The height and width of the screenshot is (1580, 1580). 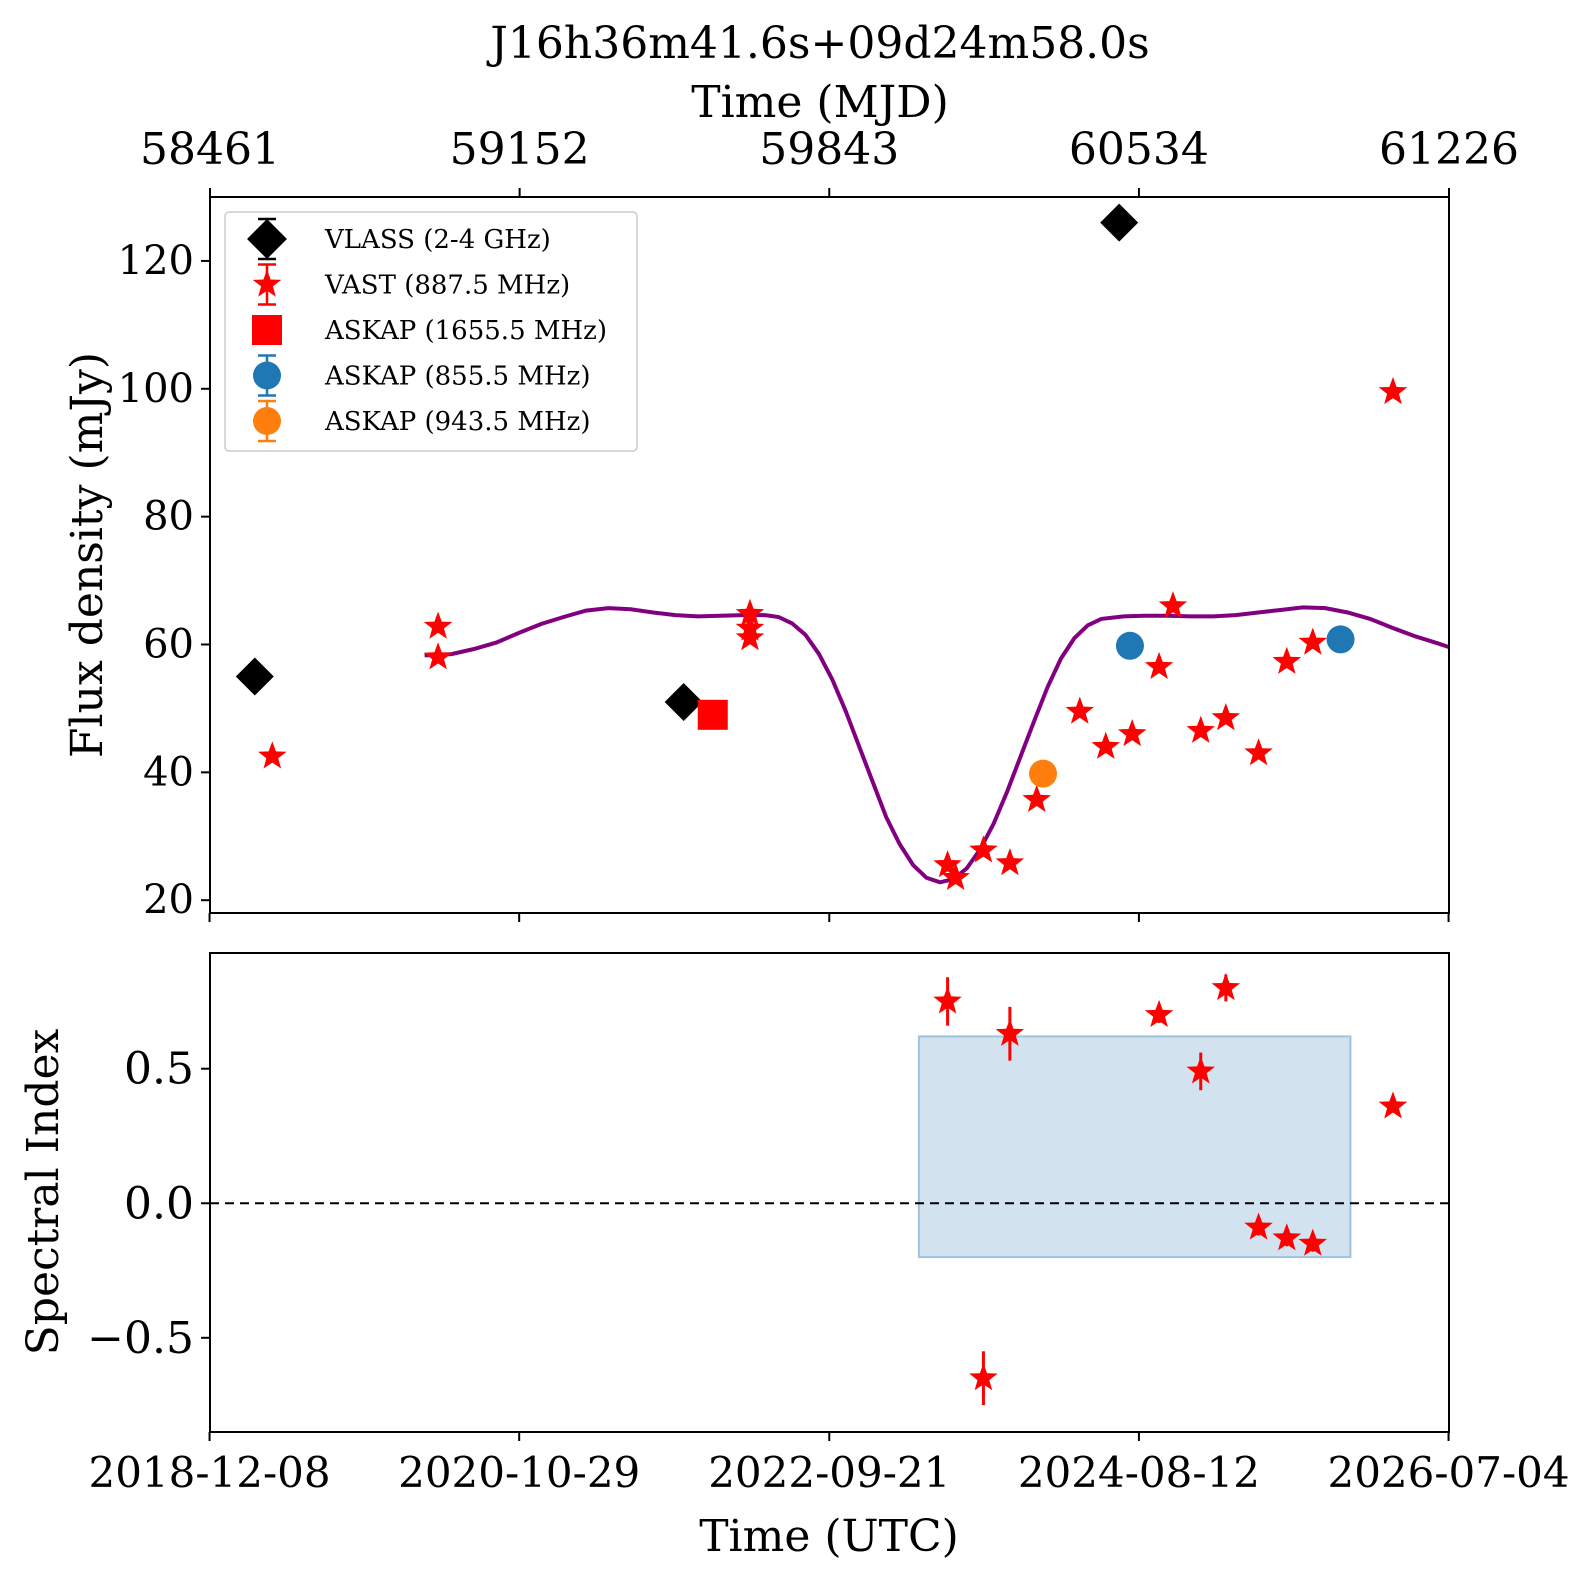 I want to click on utc-tick-label: 2020-10-29, so click(x=519, y=1472).